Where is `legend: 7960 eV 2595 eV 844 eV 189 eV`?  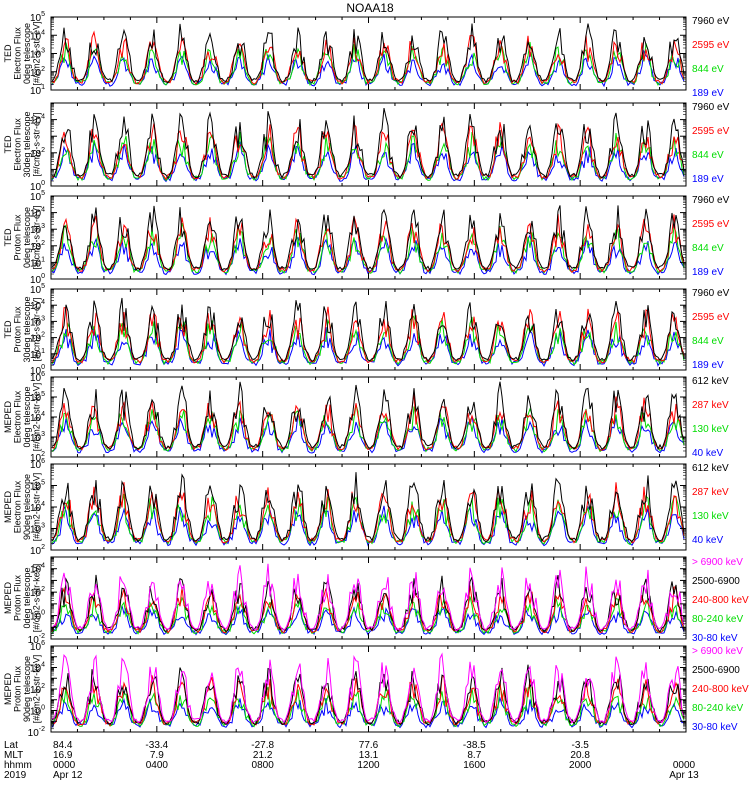 legend: 7960 eV 2595 eV 844 eV 189 eV is located at coordinates (711, 329).